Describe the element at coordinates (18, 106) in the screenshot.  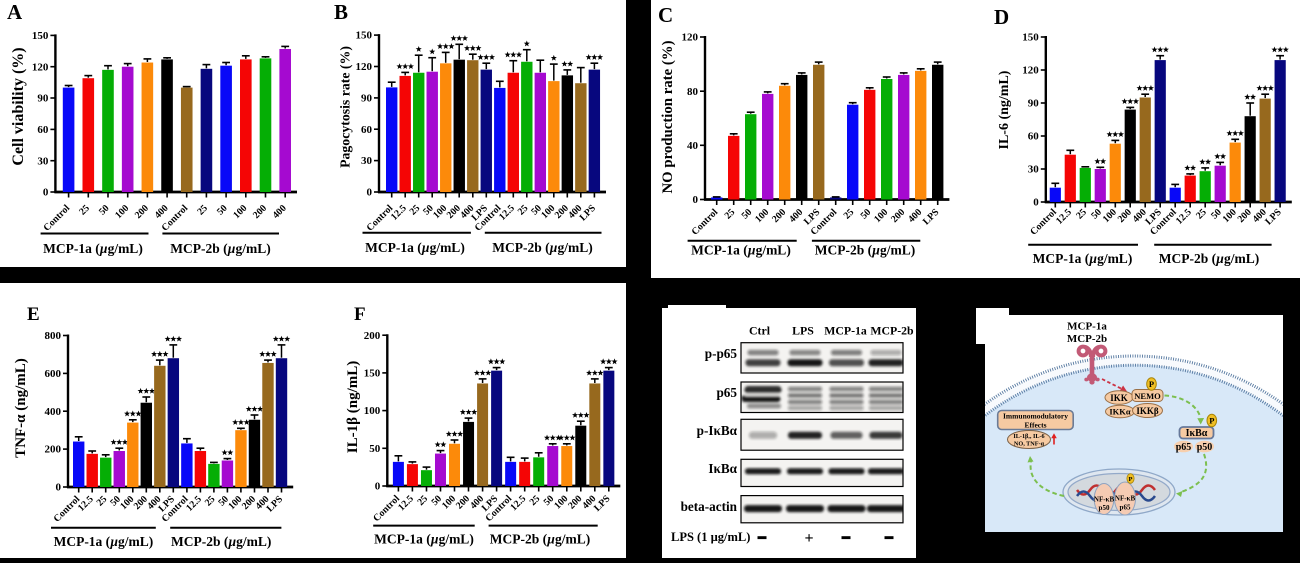
I see `svg-text: Cell viability (%)` at that location.